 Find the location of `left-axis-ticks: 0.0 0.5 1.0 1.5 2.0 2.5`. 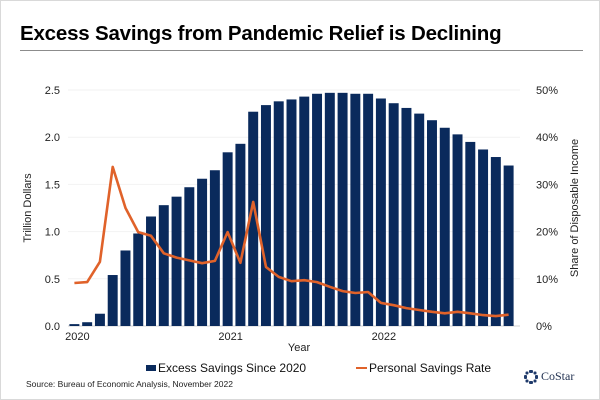

left-axis-ticks: 0.0 0.5 1.0 1.5 2.0 2.5 is located at coordinates (52, 209).